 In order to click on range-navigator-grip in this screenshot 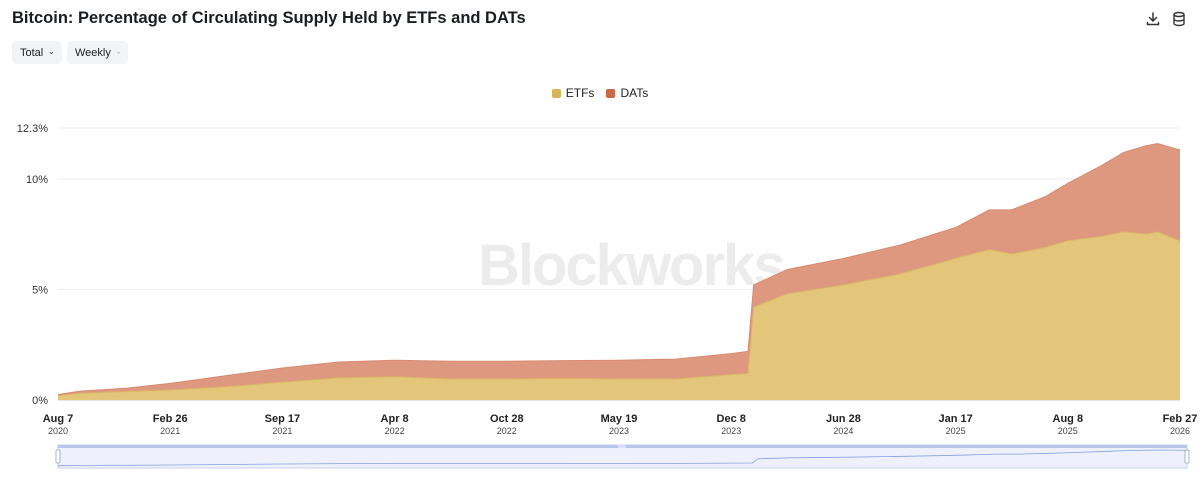, I will do `click(622, 446)`.